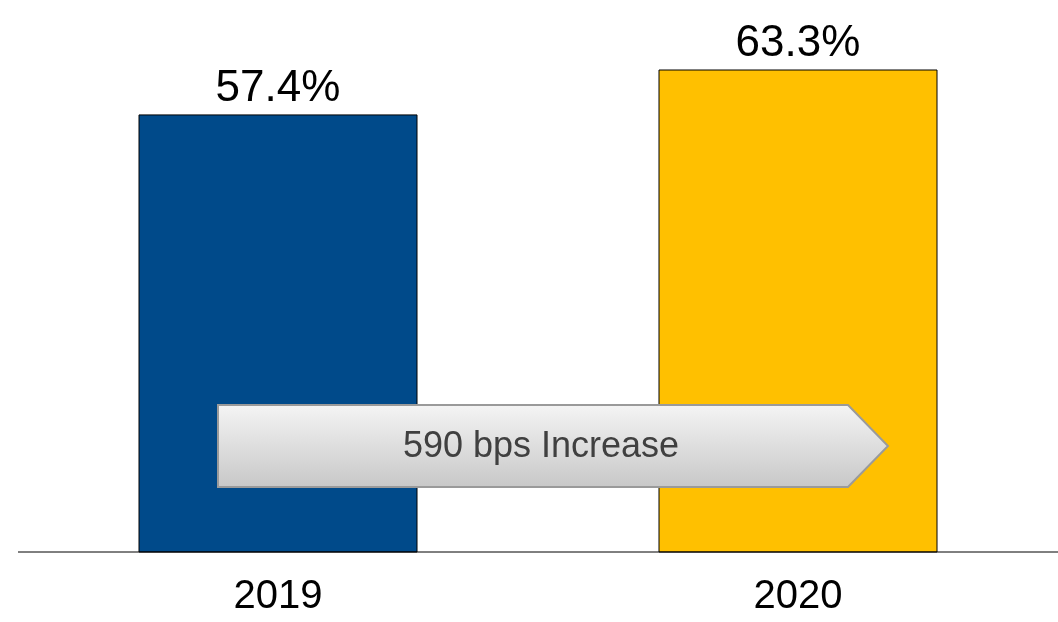 This screenshot has height=622, width=1058. What do you see at coordinates (278, 85) in the screenshot?
I see `data-label: 57.4%` at bounding box center [278, 85].